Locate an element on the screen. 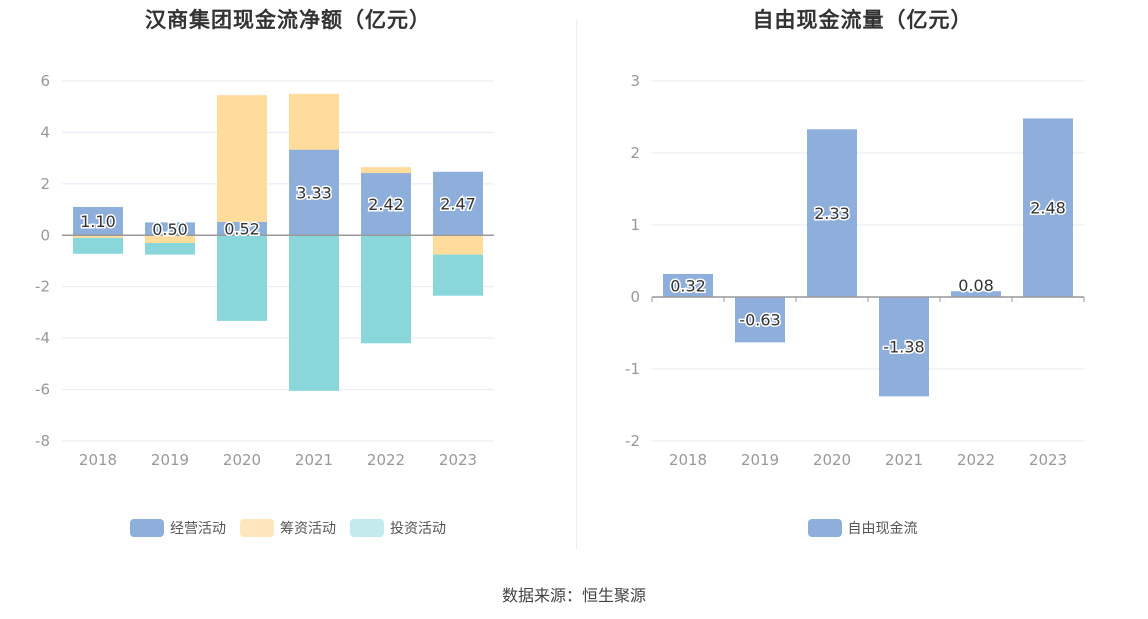  y-tick-label: 3 is located at coordinates (635, 81).